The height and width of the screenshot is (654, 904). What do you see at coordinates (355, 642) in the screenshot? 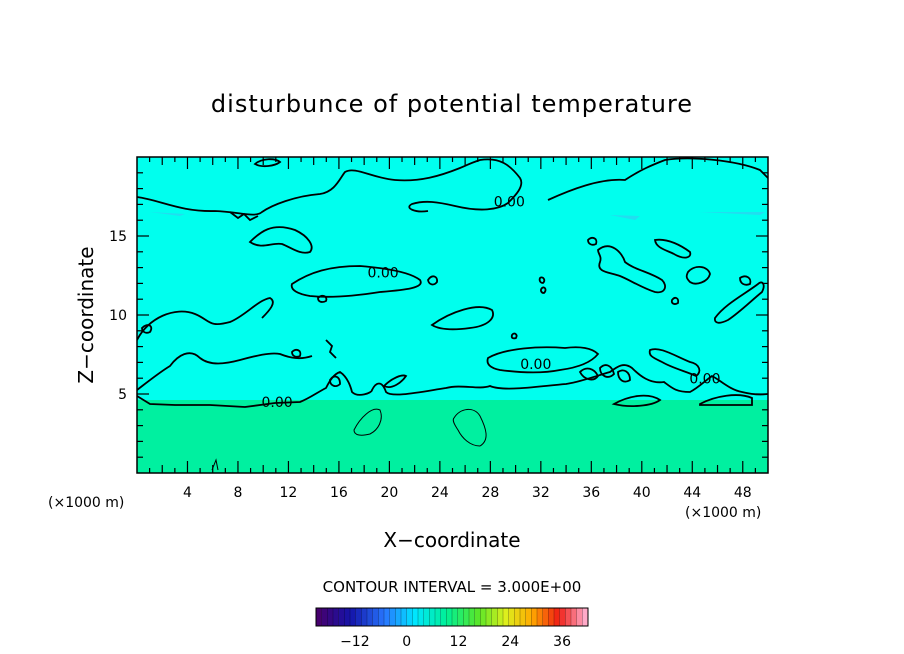
I see `colorbar-tick-label: −12` at bounding box center [355, 642].